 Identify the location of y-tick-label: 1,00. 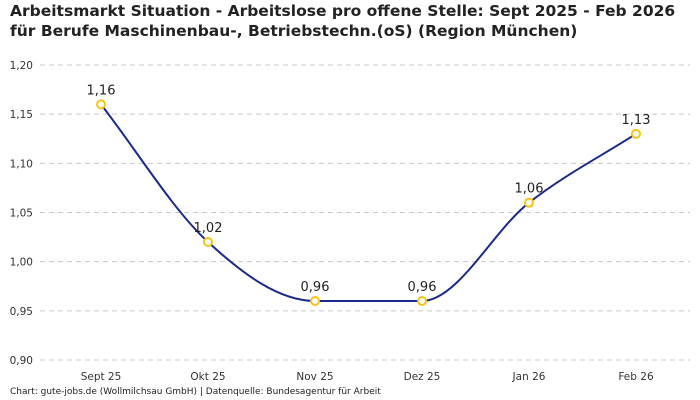
(21, 263).